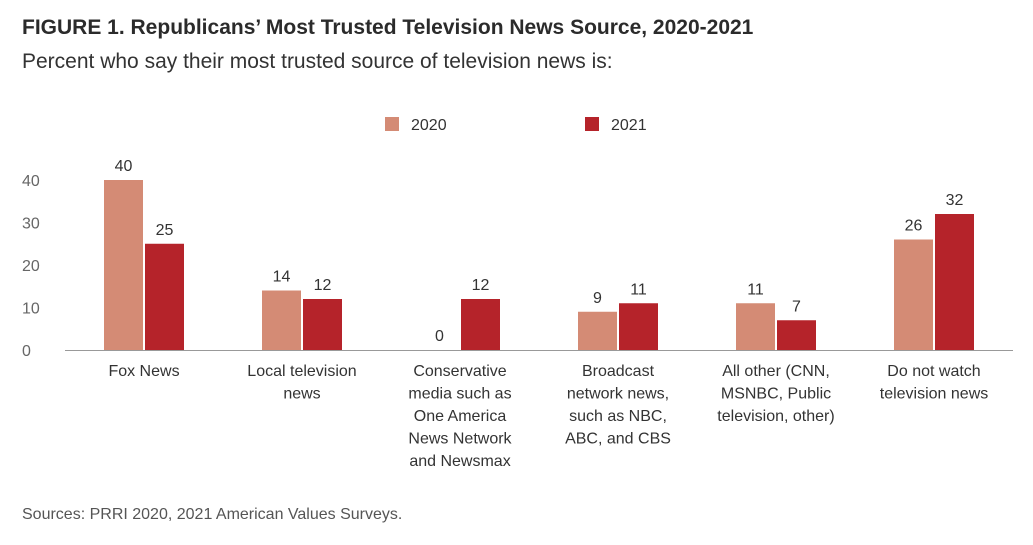 This screenshot has width=1033, height=545. Describe the element at coordinates (31, 181) in the screenshot. I see `y-tick-label: 40` at that location.